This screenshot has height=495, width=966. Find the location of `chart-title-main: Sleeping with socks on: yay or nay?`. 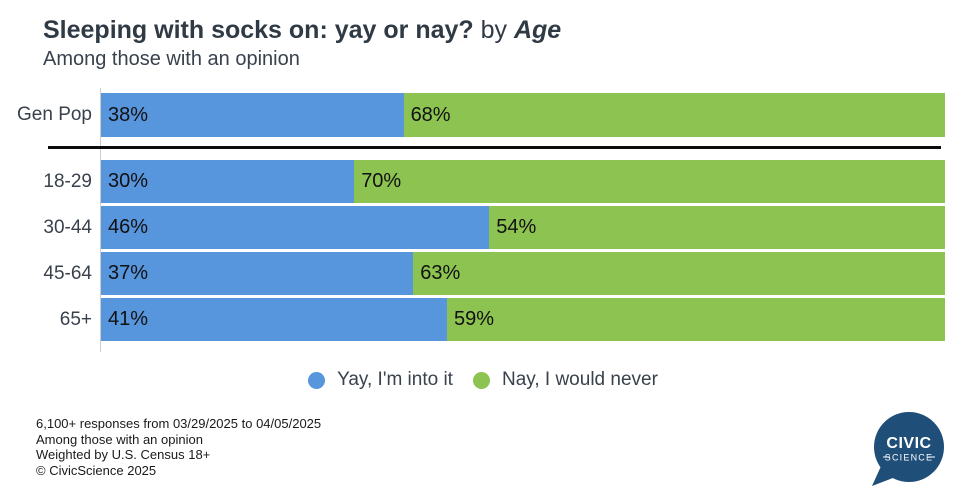

chart-title-main: Sleeping with socks on: yay or nay? is located at coordinates (258, 30).